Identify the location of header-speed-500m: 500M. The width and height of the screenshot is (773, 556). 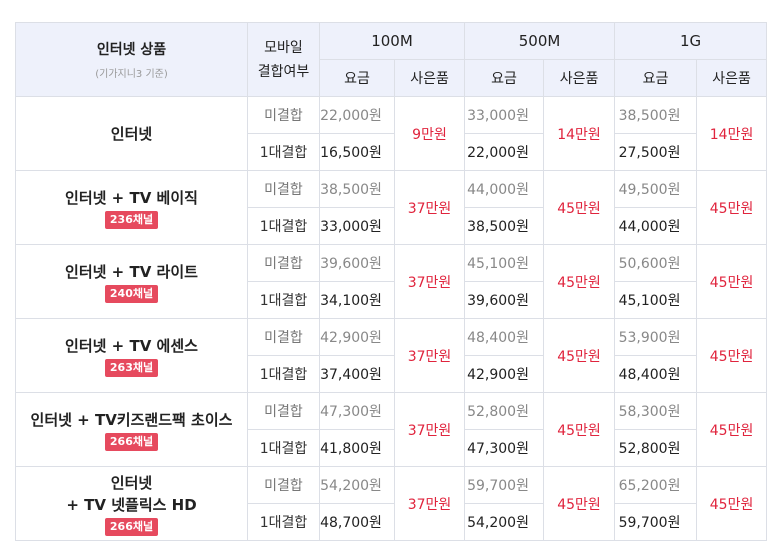
(540, 41).